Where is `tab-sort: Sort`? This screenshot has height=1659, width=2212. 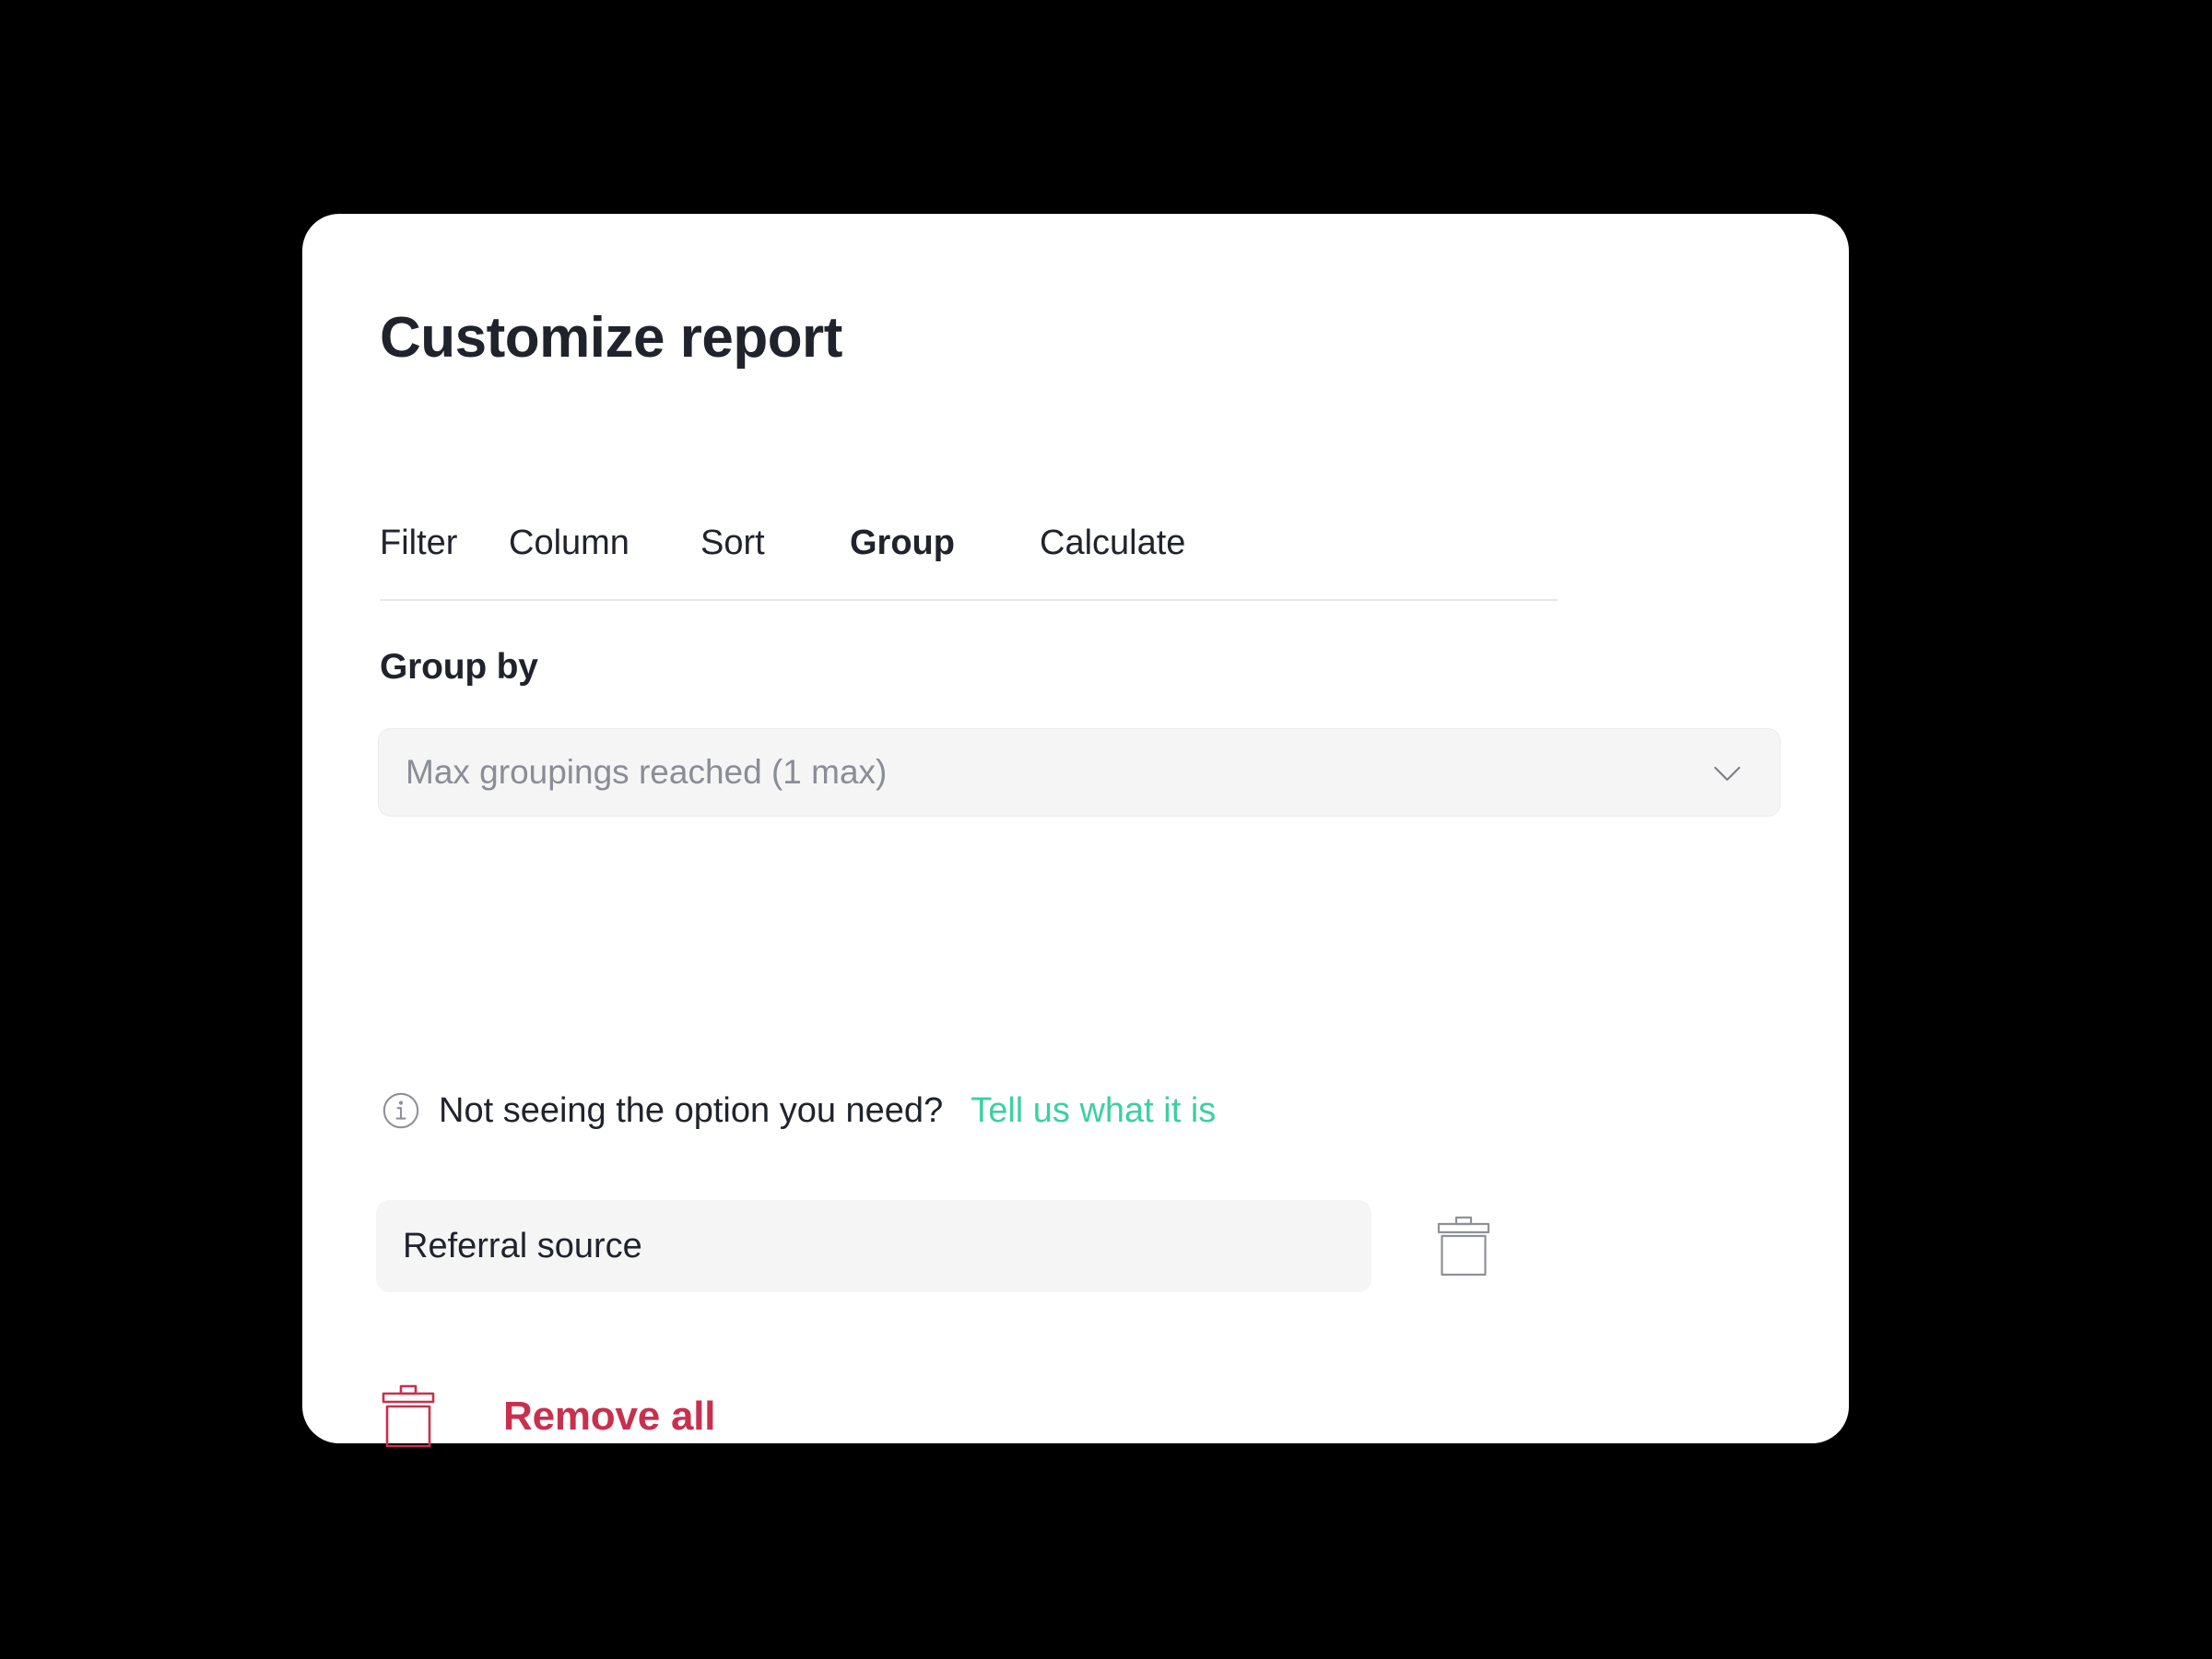
tab-sort: Sort is located at coordinates (732, 543).